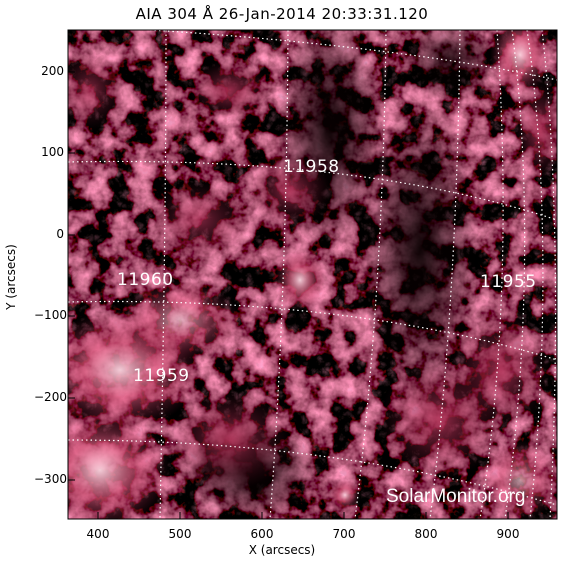 The width and height of the screenshot is (564, 564). Describe the element at coordinates (311, 167) in the screenshot. I see `region-label: 11958` at that location.